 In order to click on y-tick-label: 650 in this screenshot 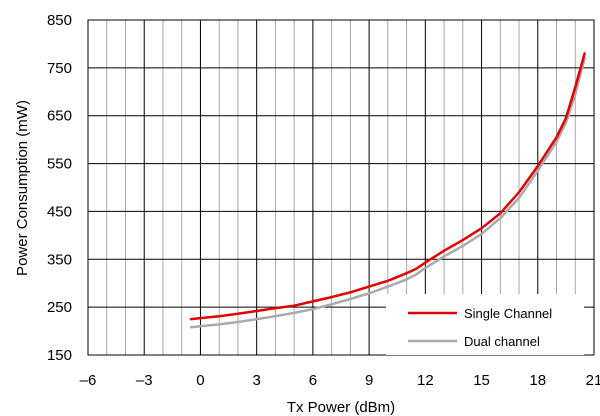, I will do `click(59, 116)`.